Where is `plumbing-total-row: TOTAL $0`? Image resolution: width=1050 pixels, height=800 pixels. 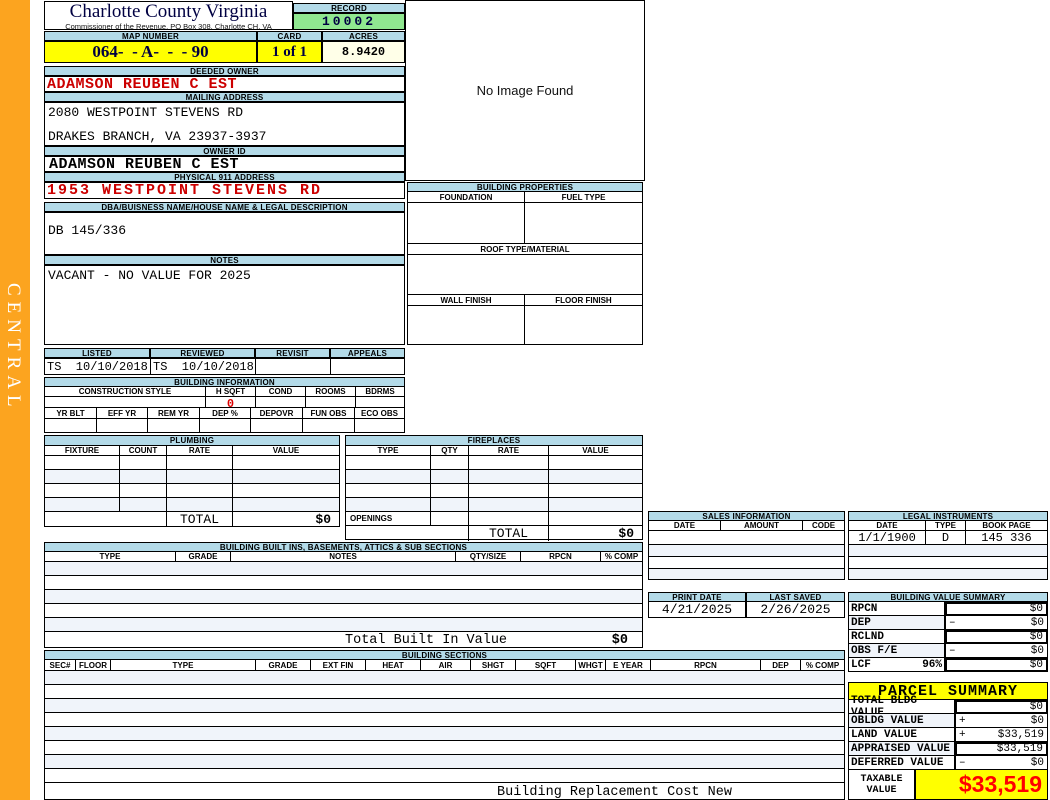 plumbing-total-row: TOTAL $0 is located at coordinates (192, 519).